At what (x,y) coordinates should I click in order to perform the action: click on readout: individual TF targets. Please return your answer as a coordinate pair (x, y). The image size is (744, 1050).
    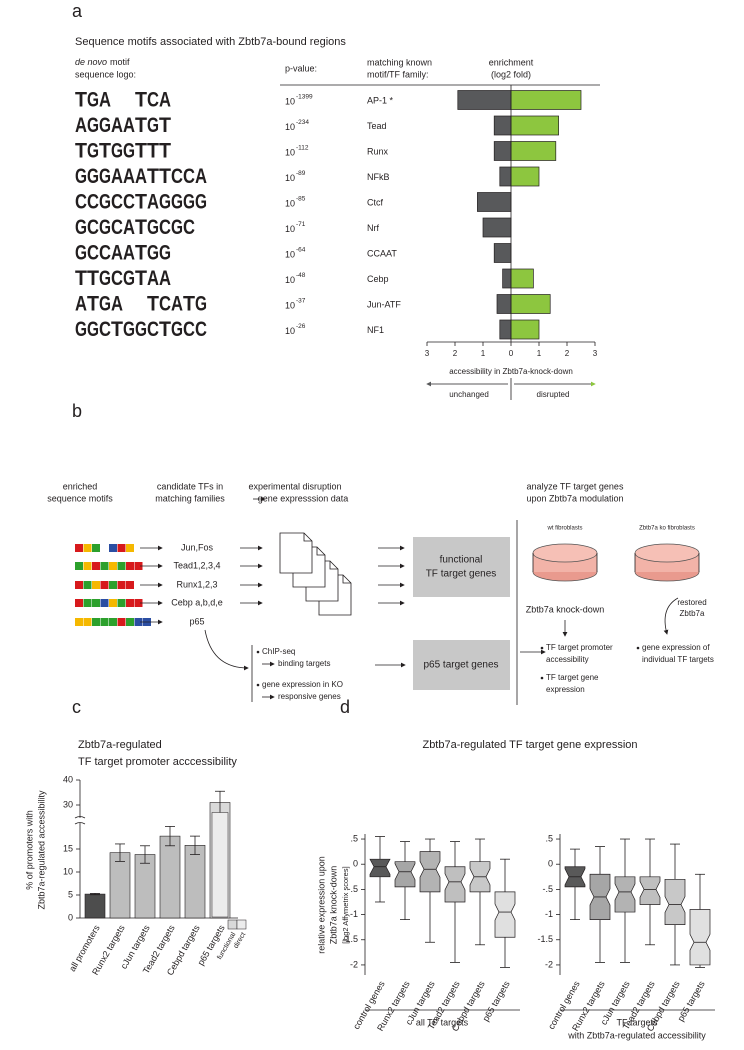
    Looking at the image, I should click on (678, 659).